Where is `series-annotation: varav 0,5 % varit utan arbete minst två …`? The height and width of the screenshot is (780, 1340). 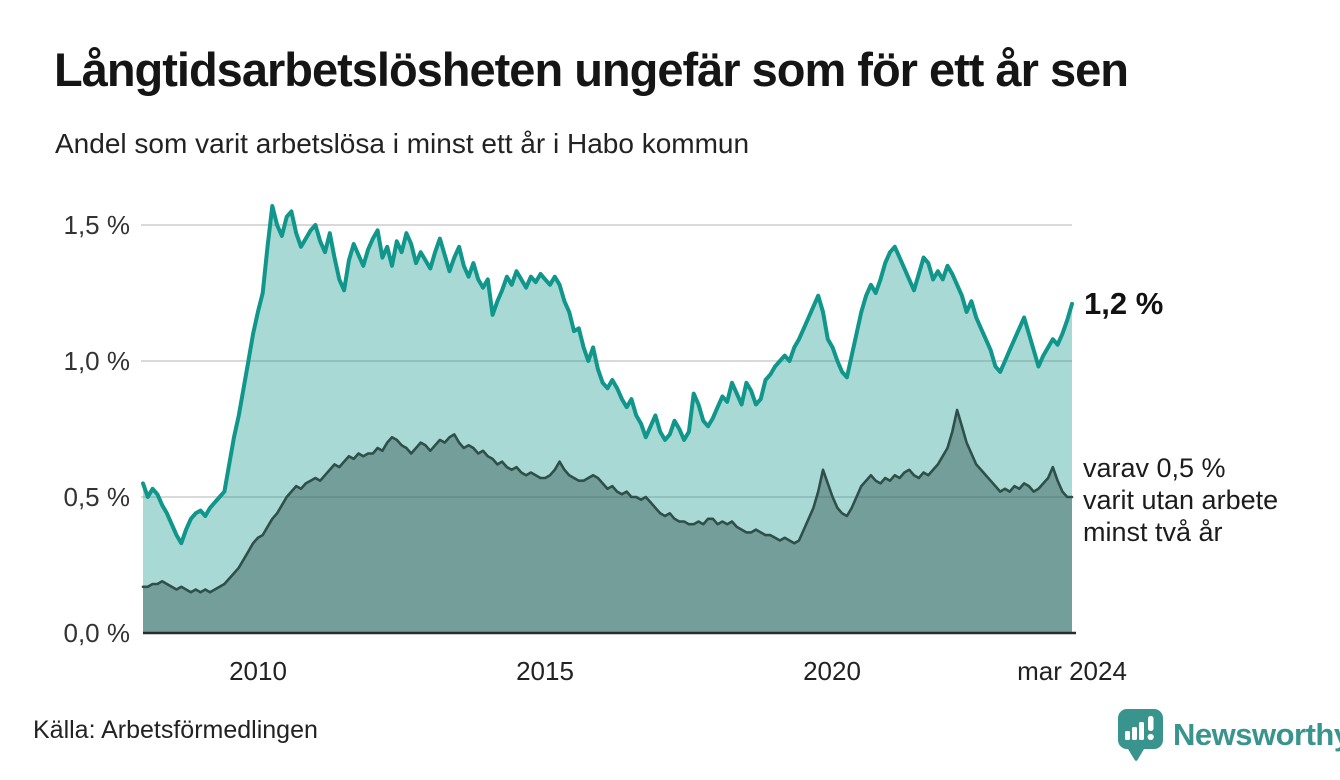
series-annotation: varav 0,5 % varit utan arbete minst två … is located at coordinates (1180, 500).